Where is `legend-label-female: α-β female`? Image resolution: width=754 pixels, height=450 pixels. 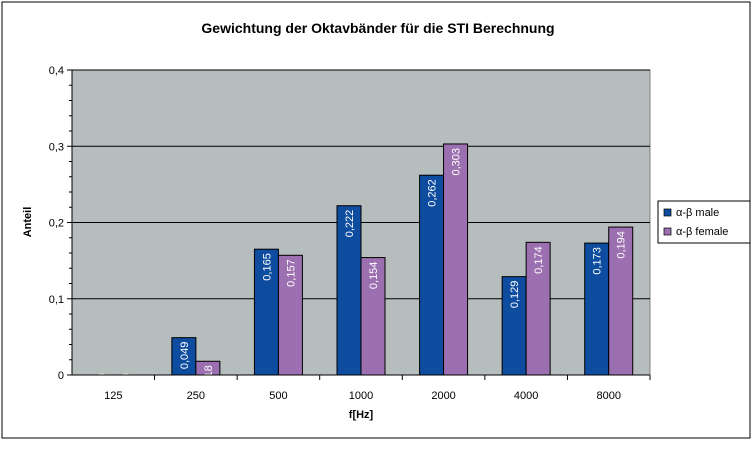 legend-label-female: α-β female is located at coordinates (702, 232).